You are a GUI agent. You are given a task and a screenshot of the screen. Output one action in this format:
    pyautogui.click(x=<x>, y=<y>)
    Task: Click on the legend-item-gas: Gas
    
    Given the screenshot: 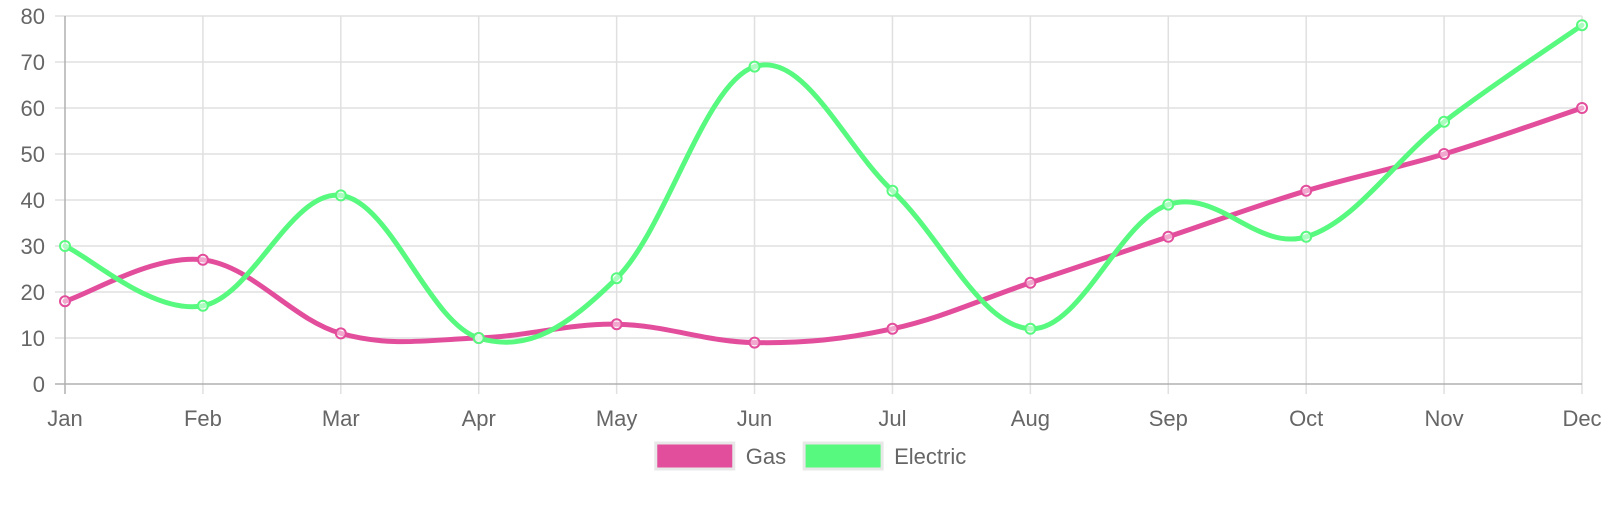 What is the action you would take?
    pyautogui.click(x=720, y=456)
    